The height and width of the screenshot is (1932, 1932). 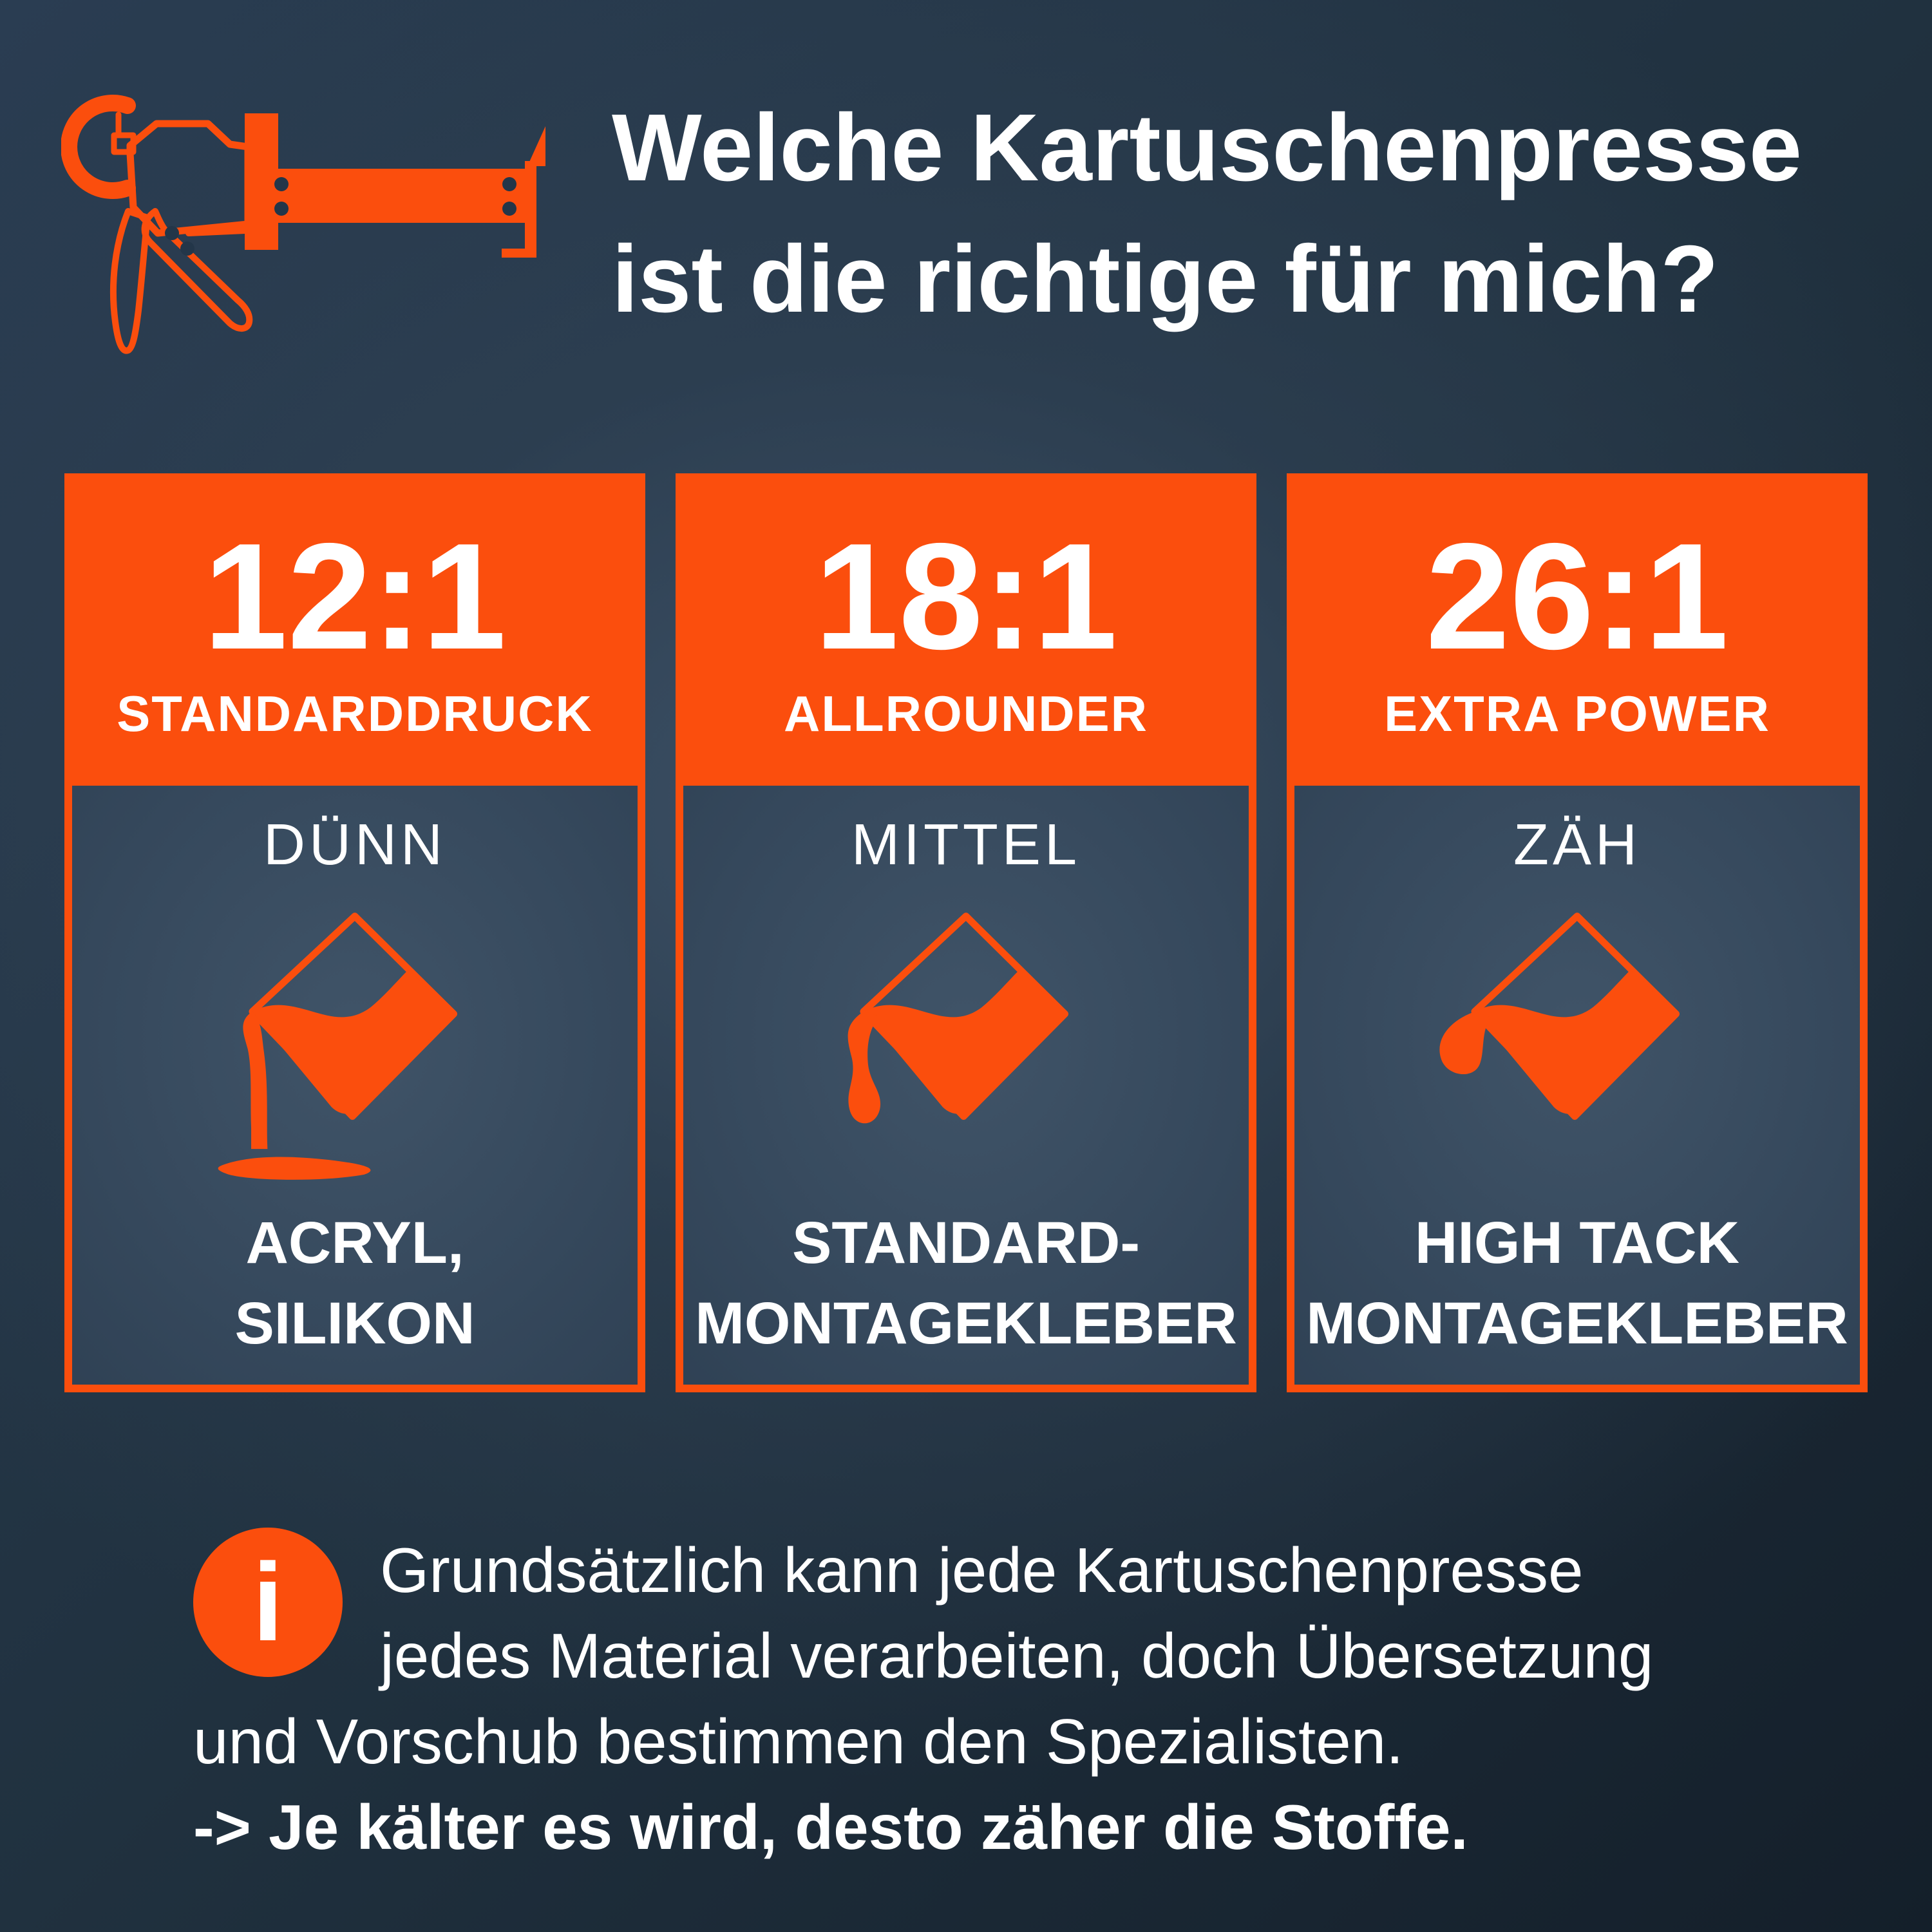 I want to click on viscosity-label: MITTEL, so click(x=966, y=845).